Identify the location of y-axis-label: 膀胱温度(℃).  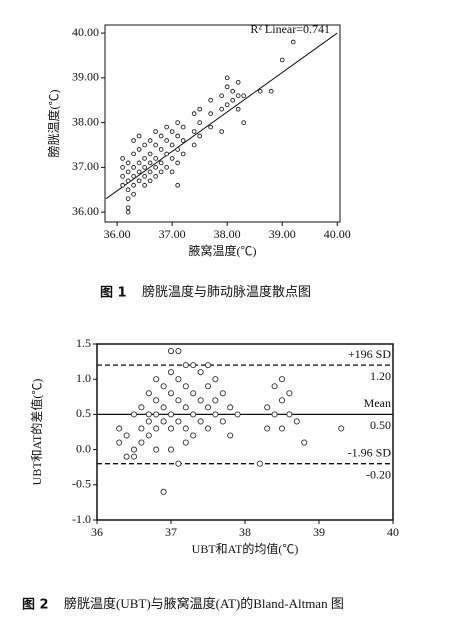
(53, 124).